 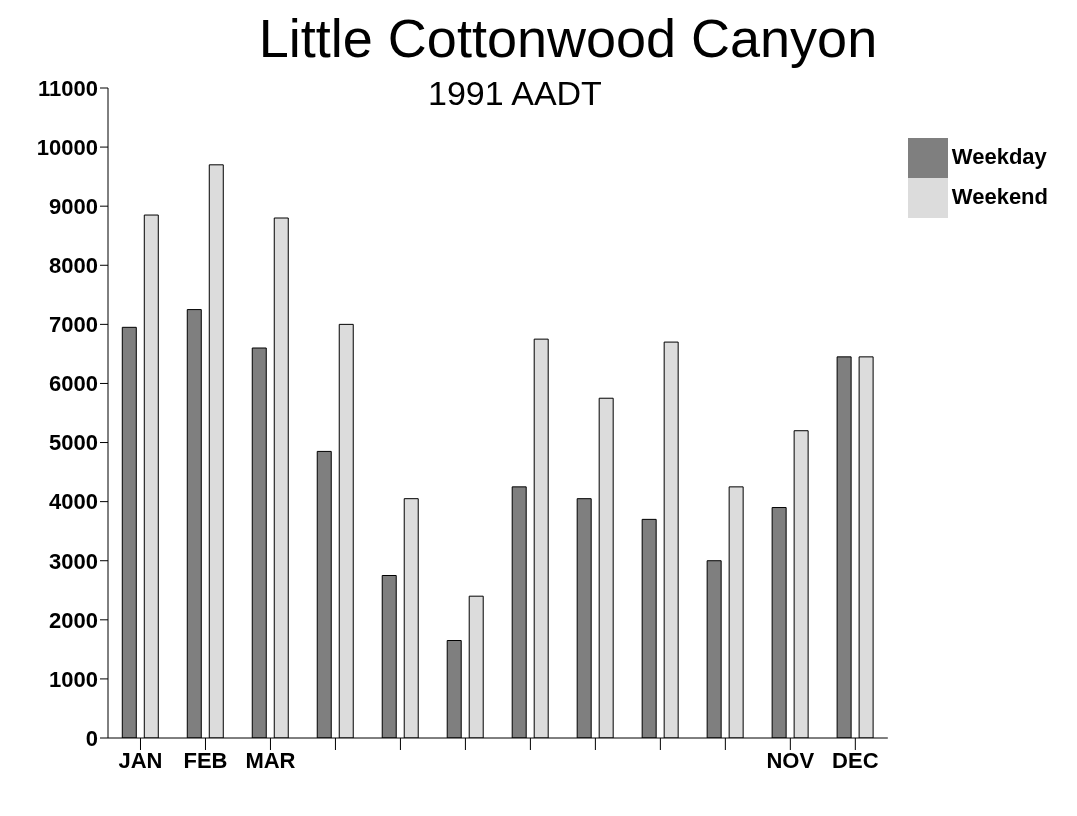 What do you see at coordinates (67, 147) in the screenshot?
I see `y-tick-label: 10000` at bounding box center [67, 147].